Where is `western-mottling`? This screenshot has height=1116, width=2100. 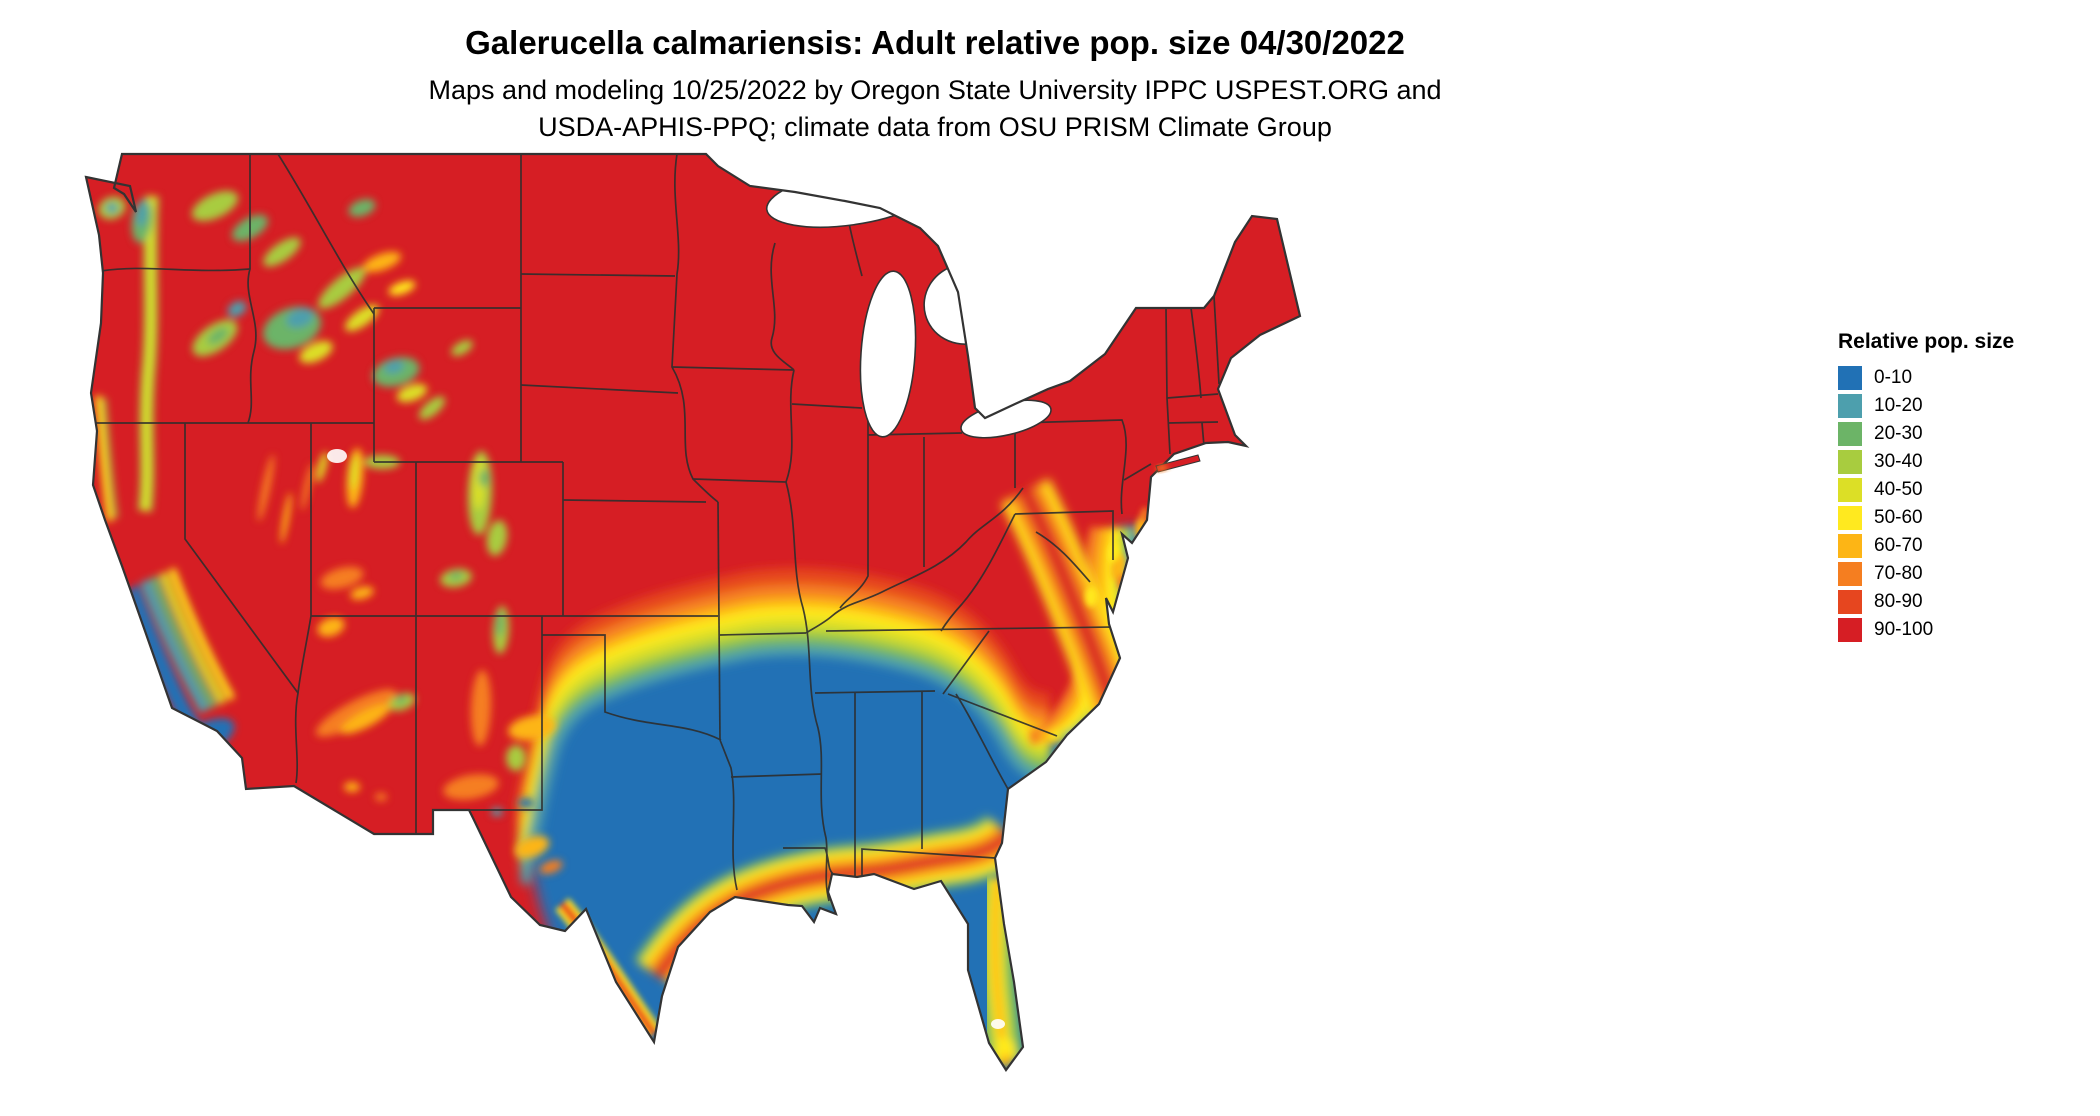 western-mottling is located at coordinates (330, 529).